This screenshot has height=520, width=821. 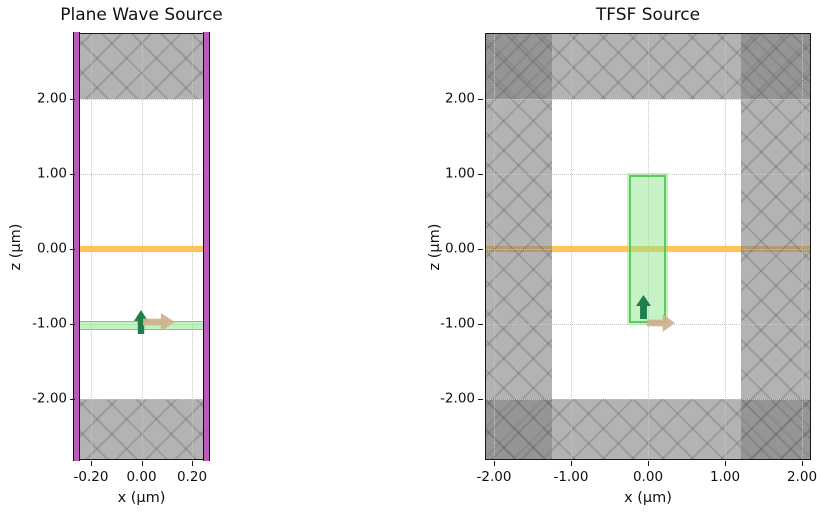 What do you see at coordinates (141, 15) in the screenshot?
I see `plane-wave-plot-title: Plane Wave Source` at bounding box center [141, 15].